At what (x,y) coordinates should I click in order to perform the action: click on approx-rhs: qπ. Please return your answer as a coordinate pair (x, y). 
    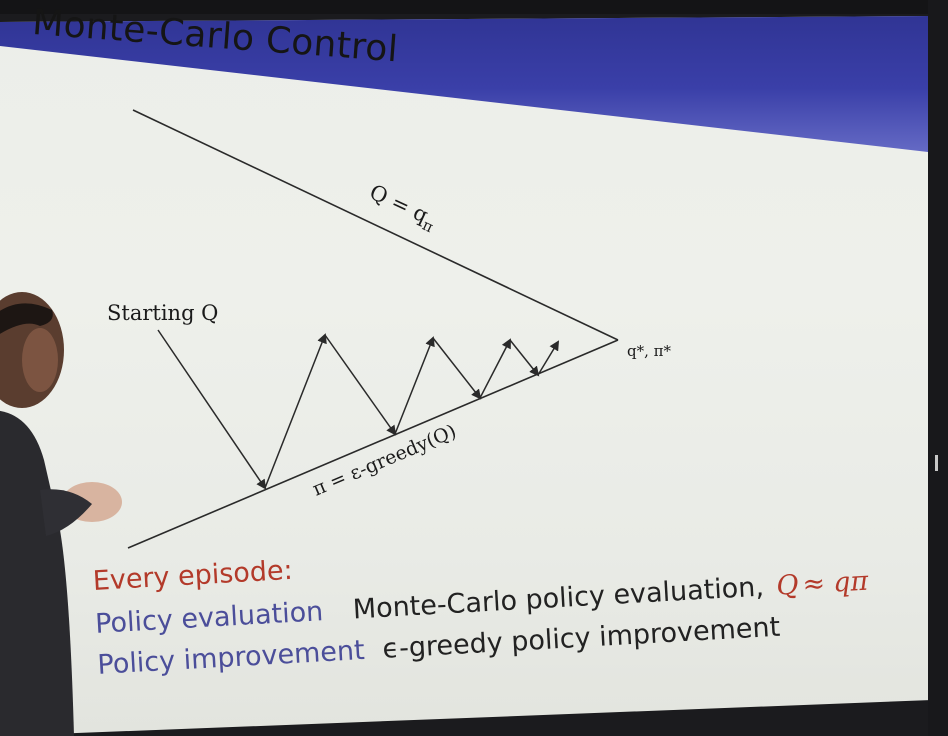
    Looking at the image, I should click on (850, 582).